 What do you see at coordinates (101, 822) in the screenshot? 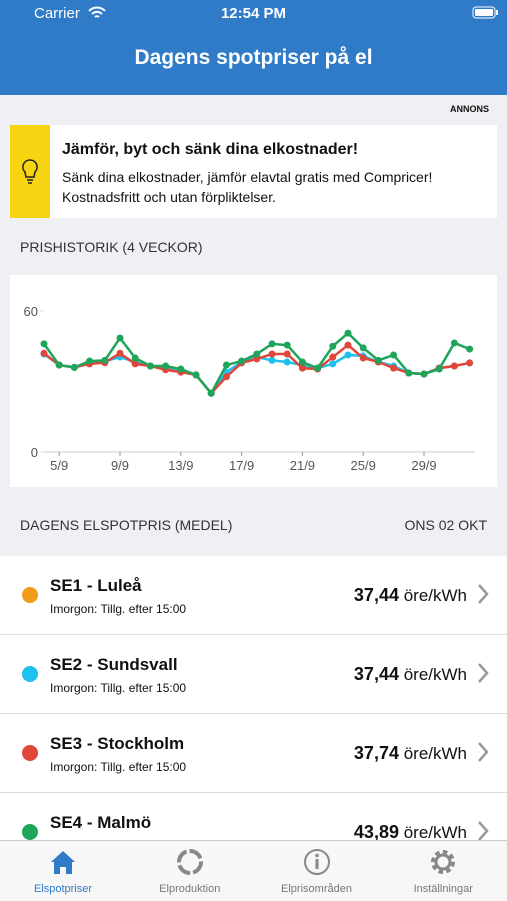
I see `region-name: SE4 - Malmö` at bounding box center [101, 822].